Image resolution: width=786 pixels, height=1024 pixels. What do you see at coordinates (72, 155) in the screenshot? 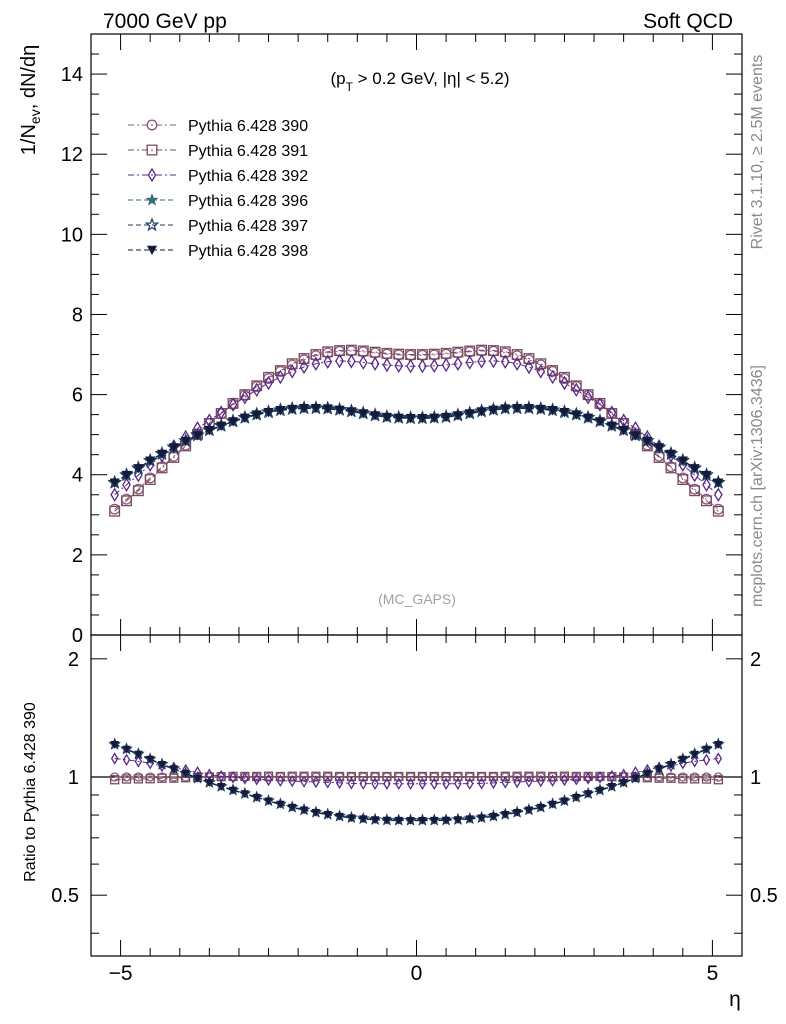
I see `main-y-tick-label: 12` at bounding box center [72, 155].